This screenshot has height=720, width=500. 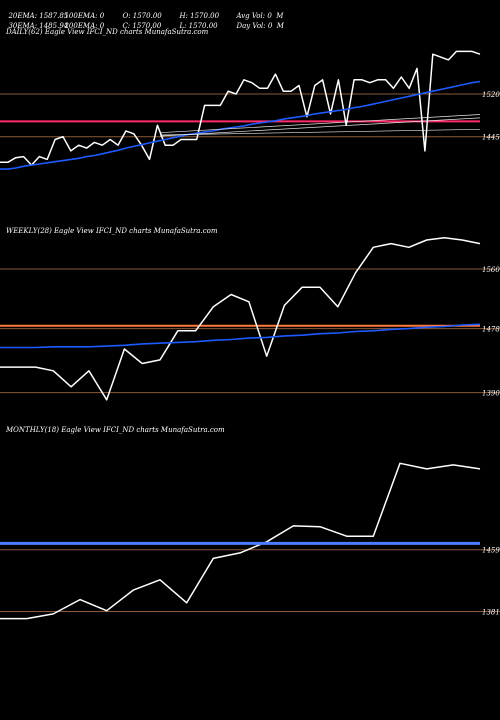 I want to click on close-label: C: 1570.00, so click(x=142, y=26).